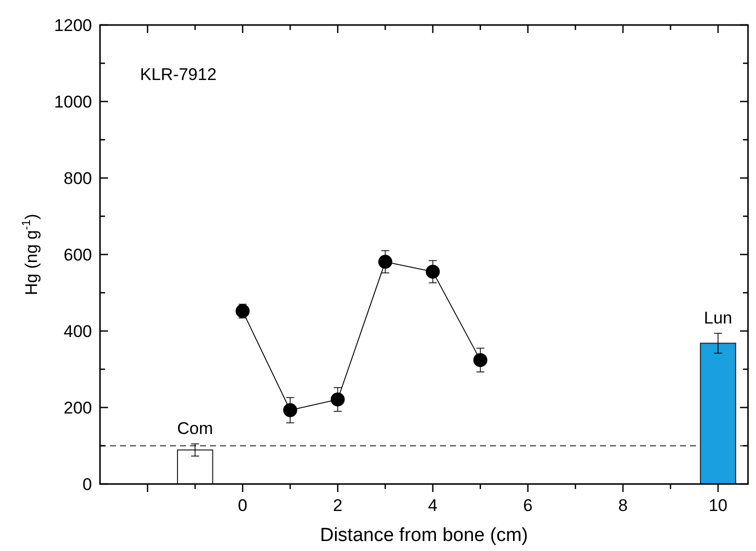 The image size is (756, 551). What do you see at coordinates (73, 102) in the screenshot?
I see `y-tick-label: 1000` at bounding box center [73, 102].